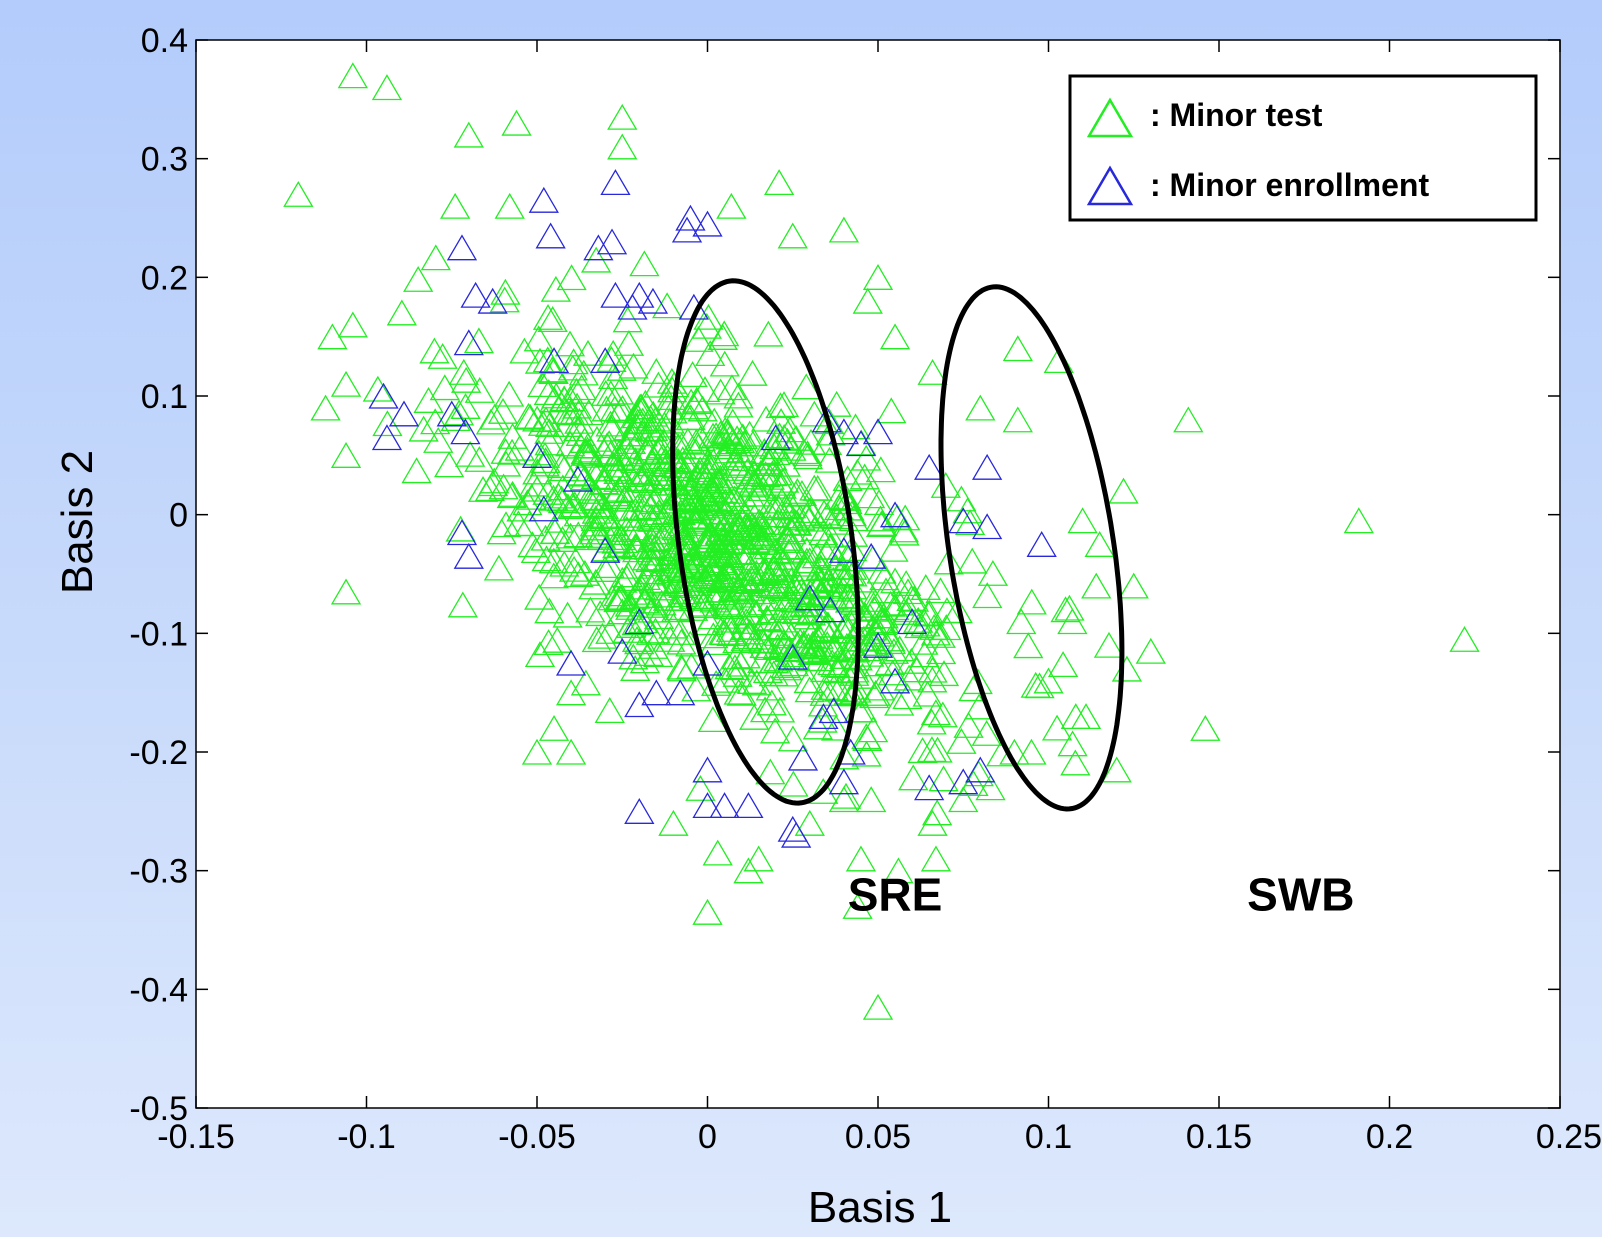 The height and width of the screenshot is (1237, 1602). What do you see at coordinates (765, 542) in the screenshot?
I see `ellipse-sre` at bounding box center [765, 542].